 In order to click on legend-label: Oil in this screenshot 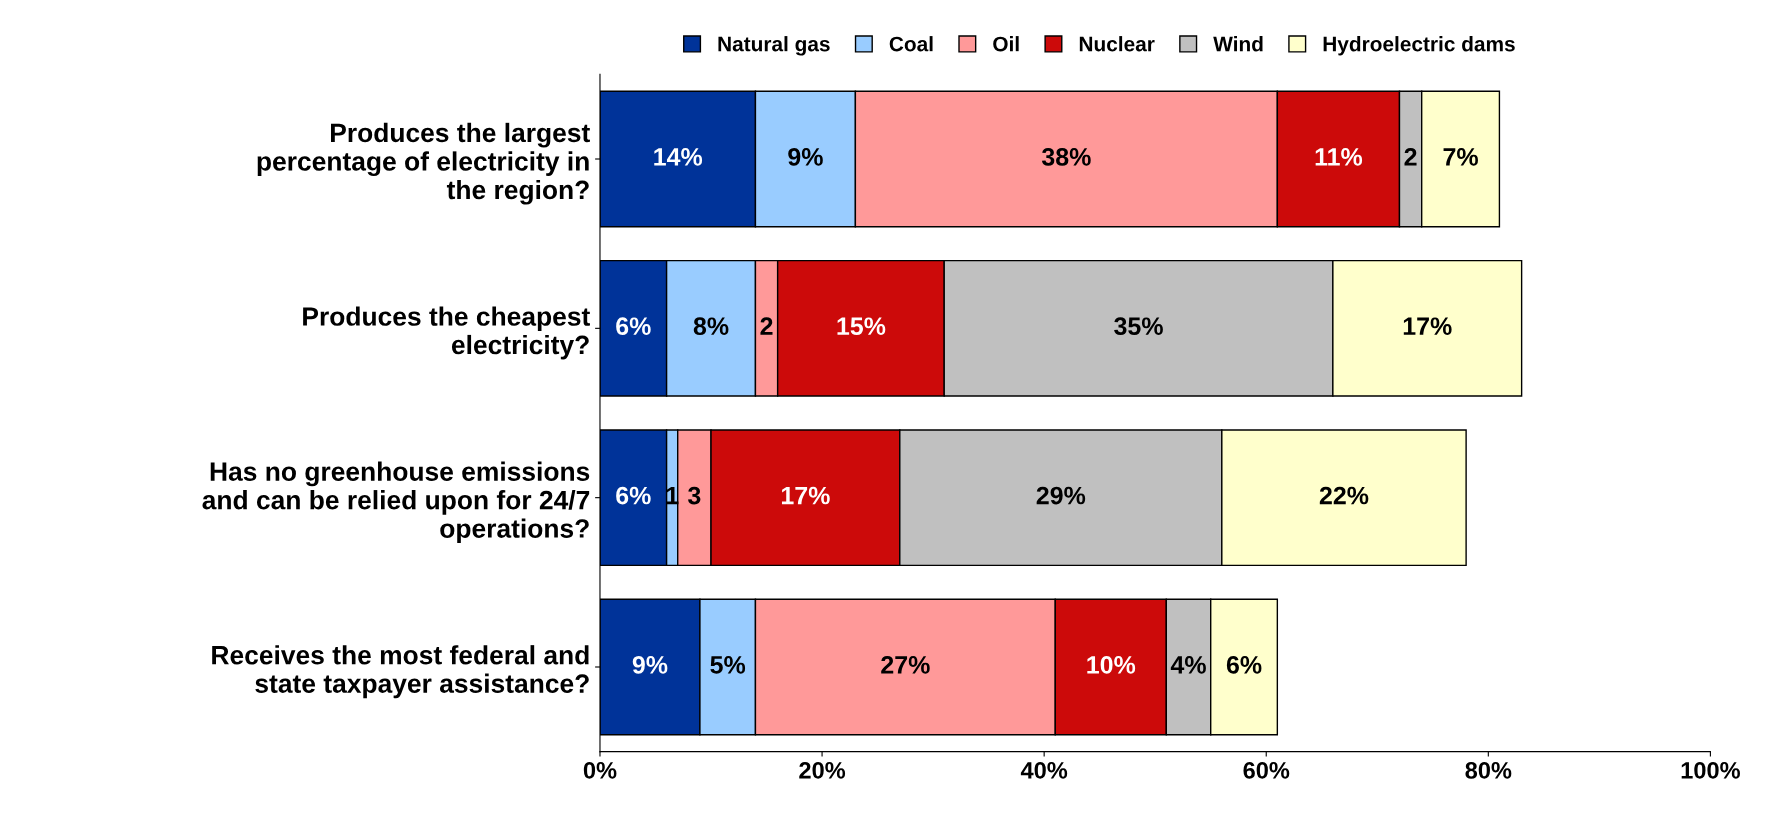, I will do `click(1006, 44)`.